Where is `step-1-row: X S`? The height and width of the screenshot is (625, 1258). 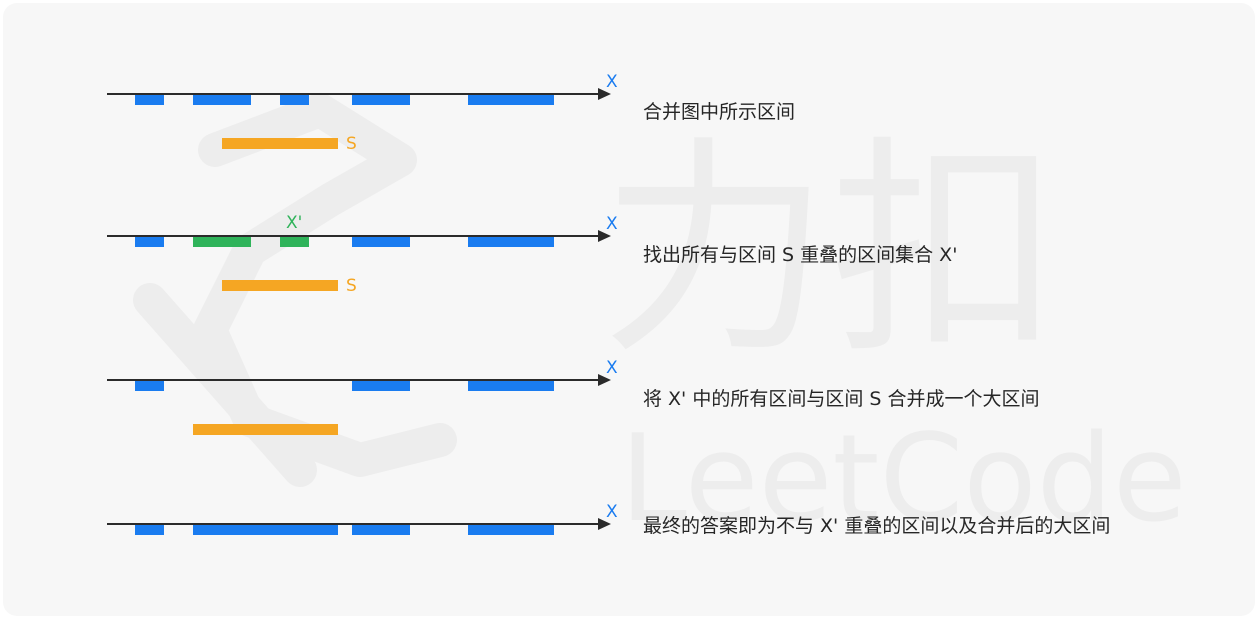
step-1-row: X S is located at coordinates (362, 113).